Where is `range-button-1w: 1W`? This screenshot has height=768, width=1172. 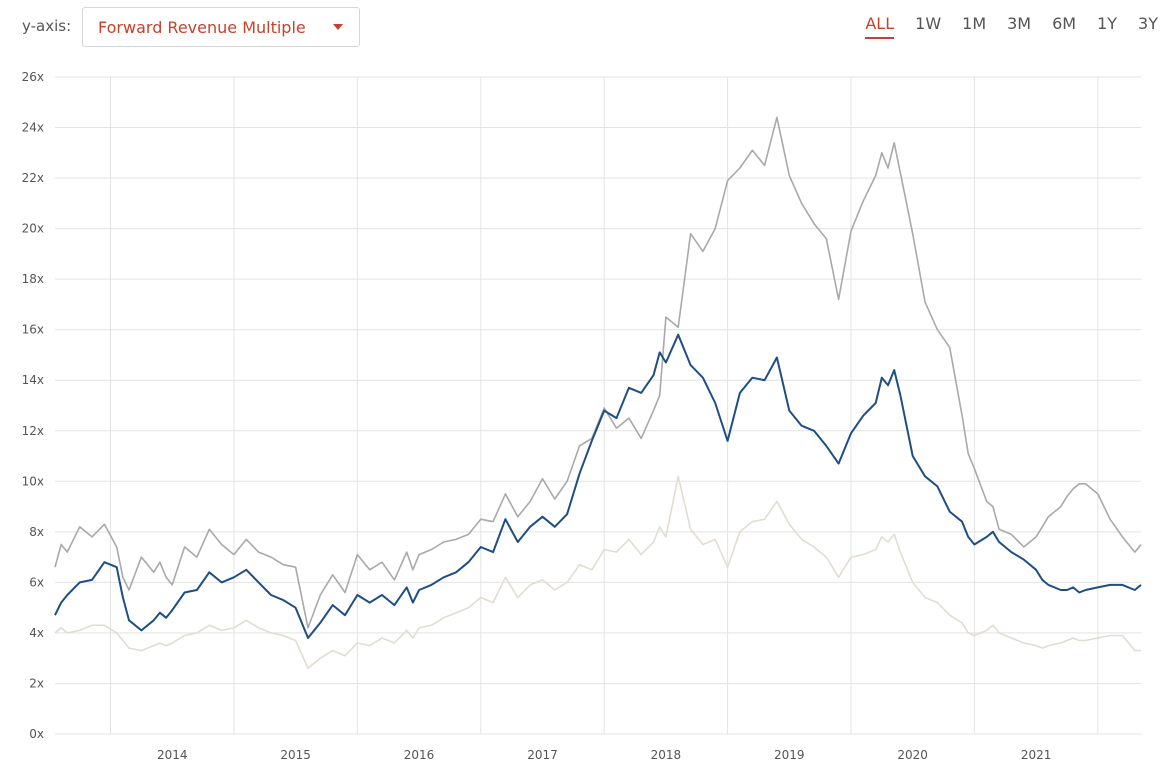 range-button-1w: 1W is located at coordinates (928, 23).